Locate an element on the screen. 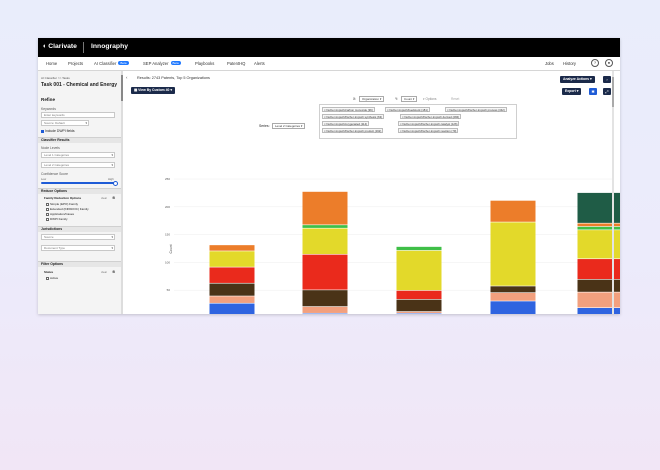  main-scroll-thumb is located at coordinates (613, 92).